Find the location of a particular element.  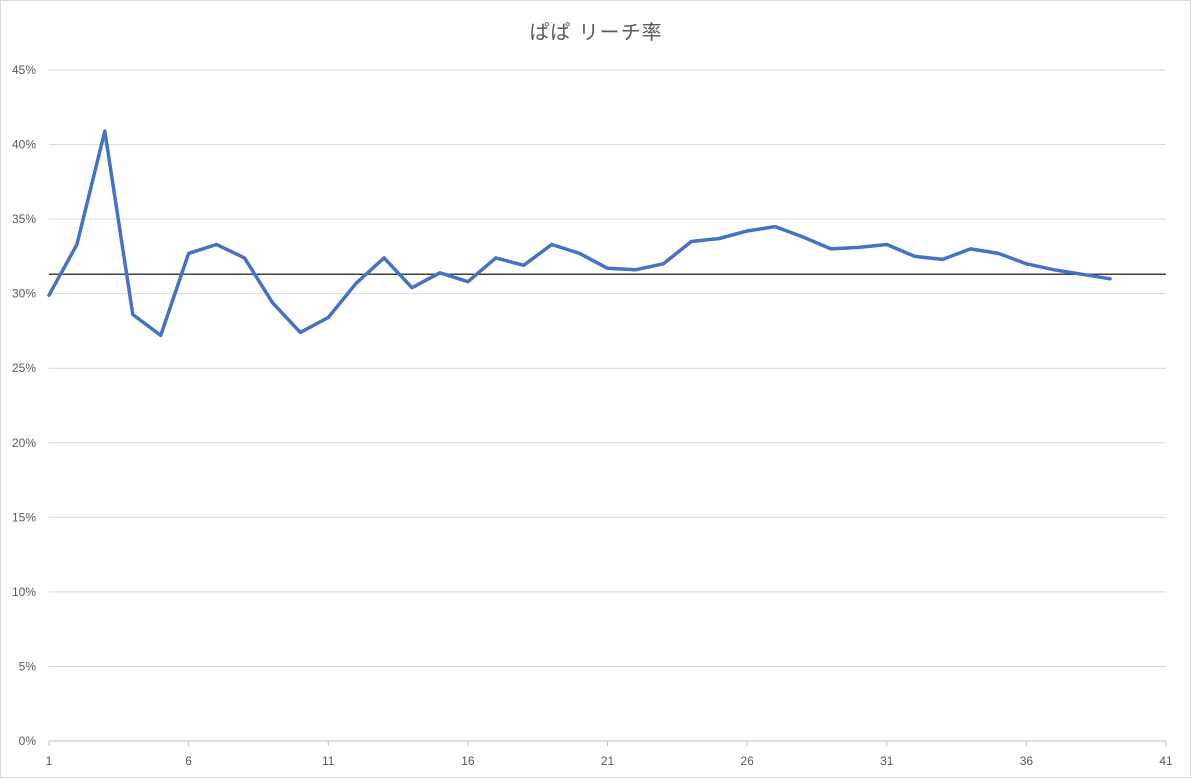

x-tick-label: 16 is located at coordinates (468, 761).